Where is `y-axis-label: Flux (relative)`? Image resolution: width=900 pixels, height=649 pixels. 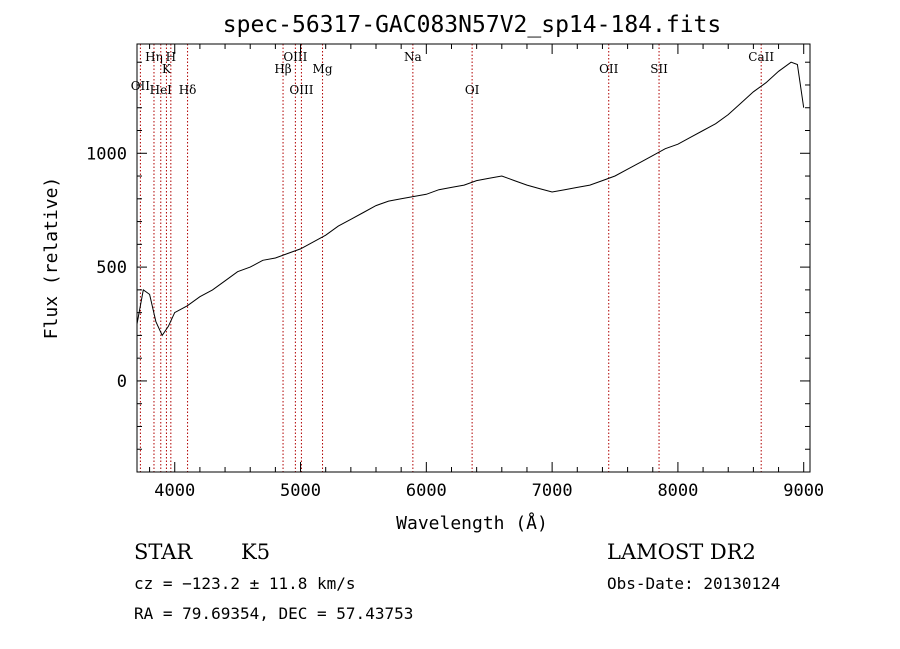
y-axis-label: Flux (relative) is located at coordinates (51, 258).